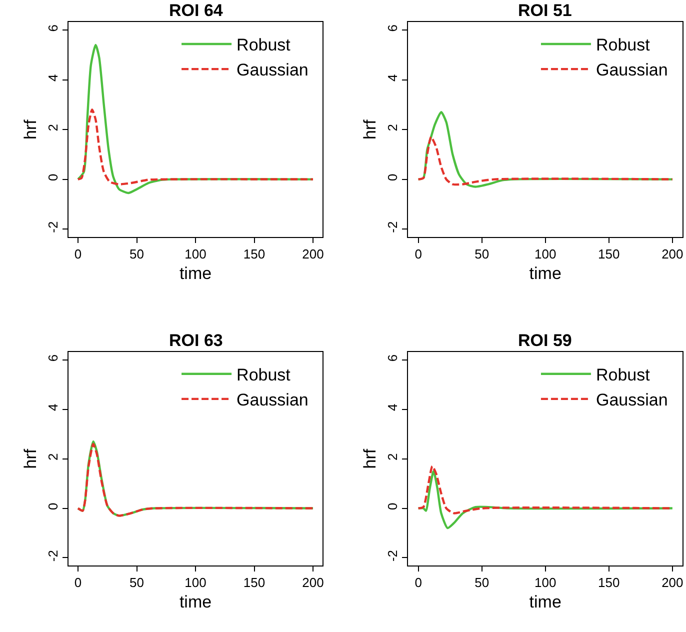 Image resolution: width=686 pixels, height=632 pixels. What do you see at coordinates (545, 340) in the screenshot?
I see `chart-title: ROI 59` at bounding box center [545, 340].